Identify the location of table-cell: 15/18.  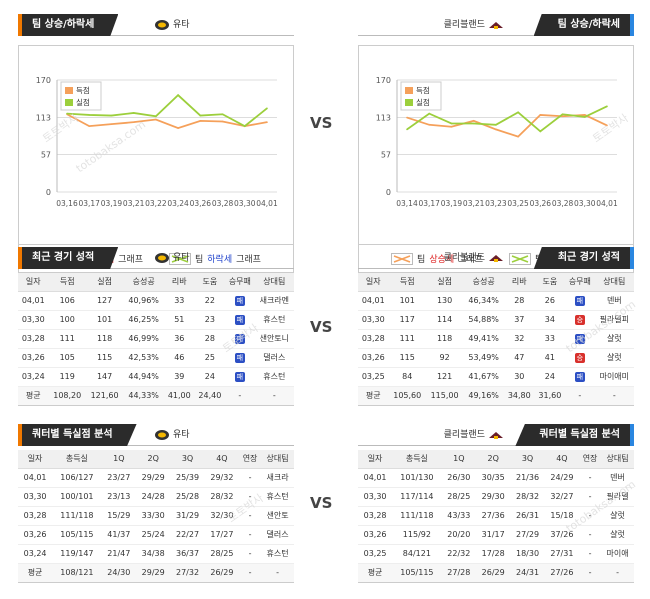
(562, 516).